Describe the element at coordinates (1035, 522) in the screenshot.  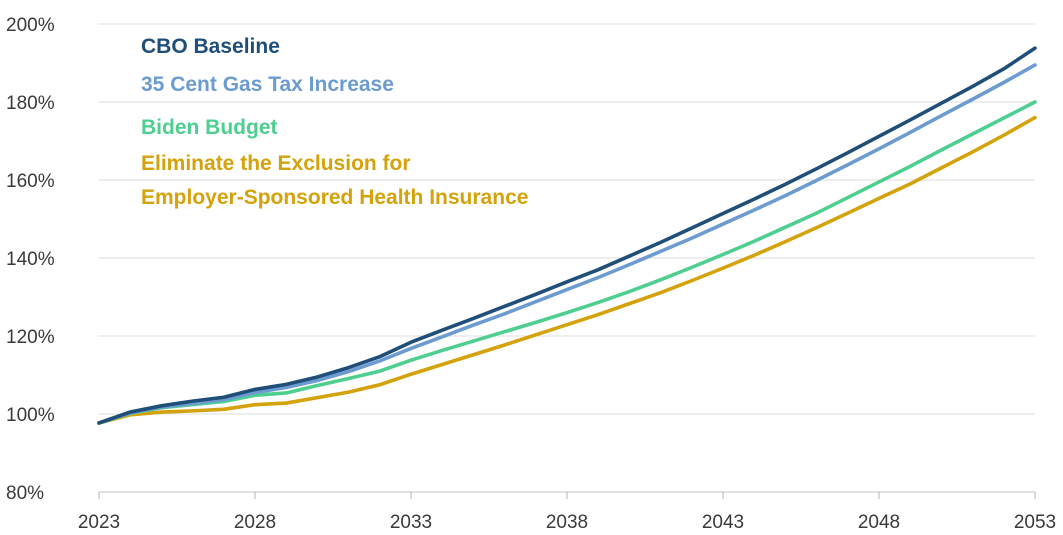
I see `x-tick-label: 2053` at that location.